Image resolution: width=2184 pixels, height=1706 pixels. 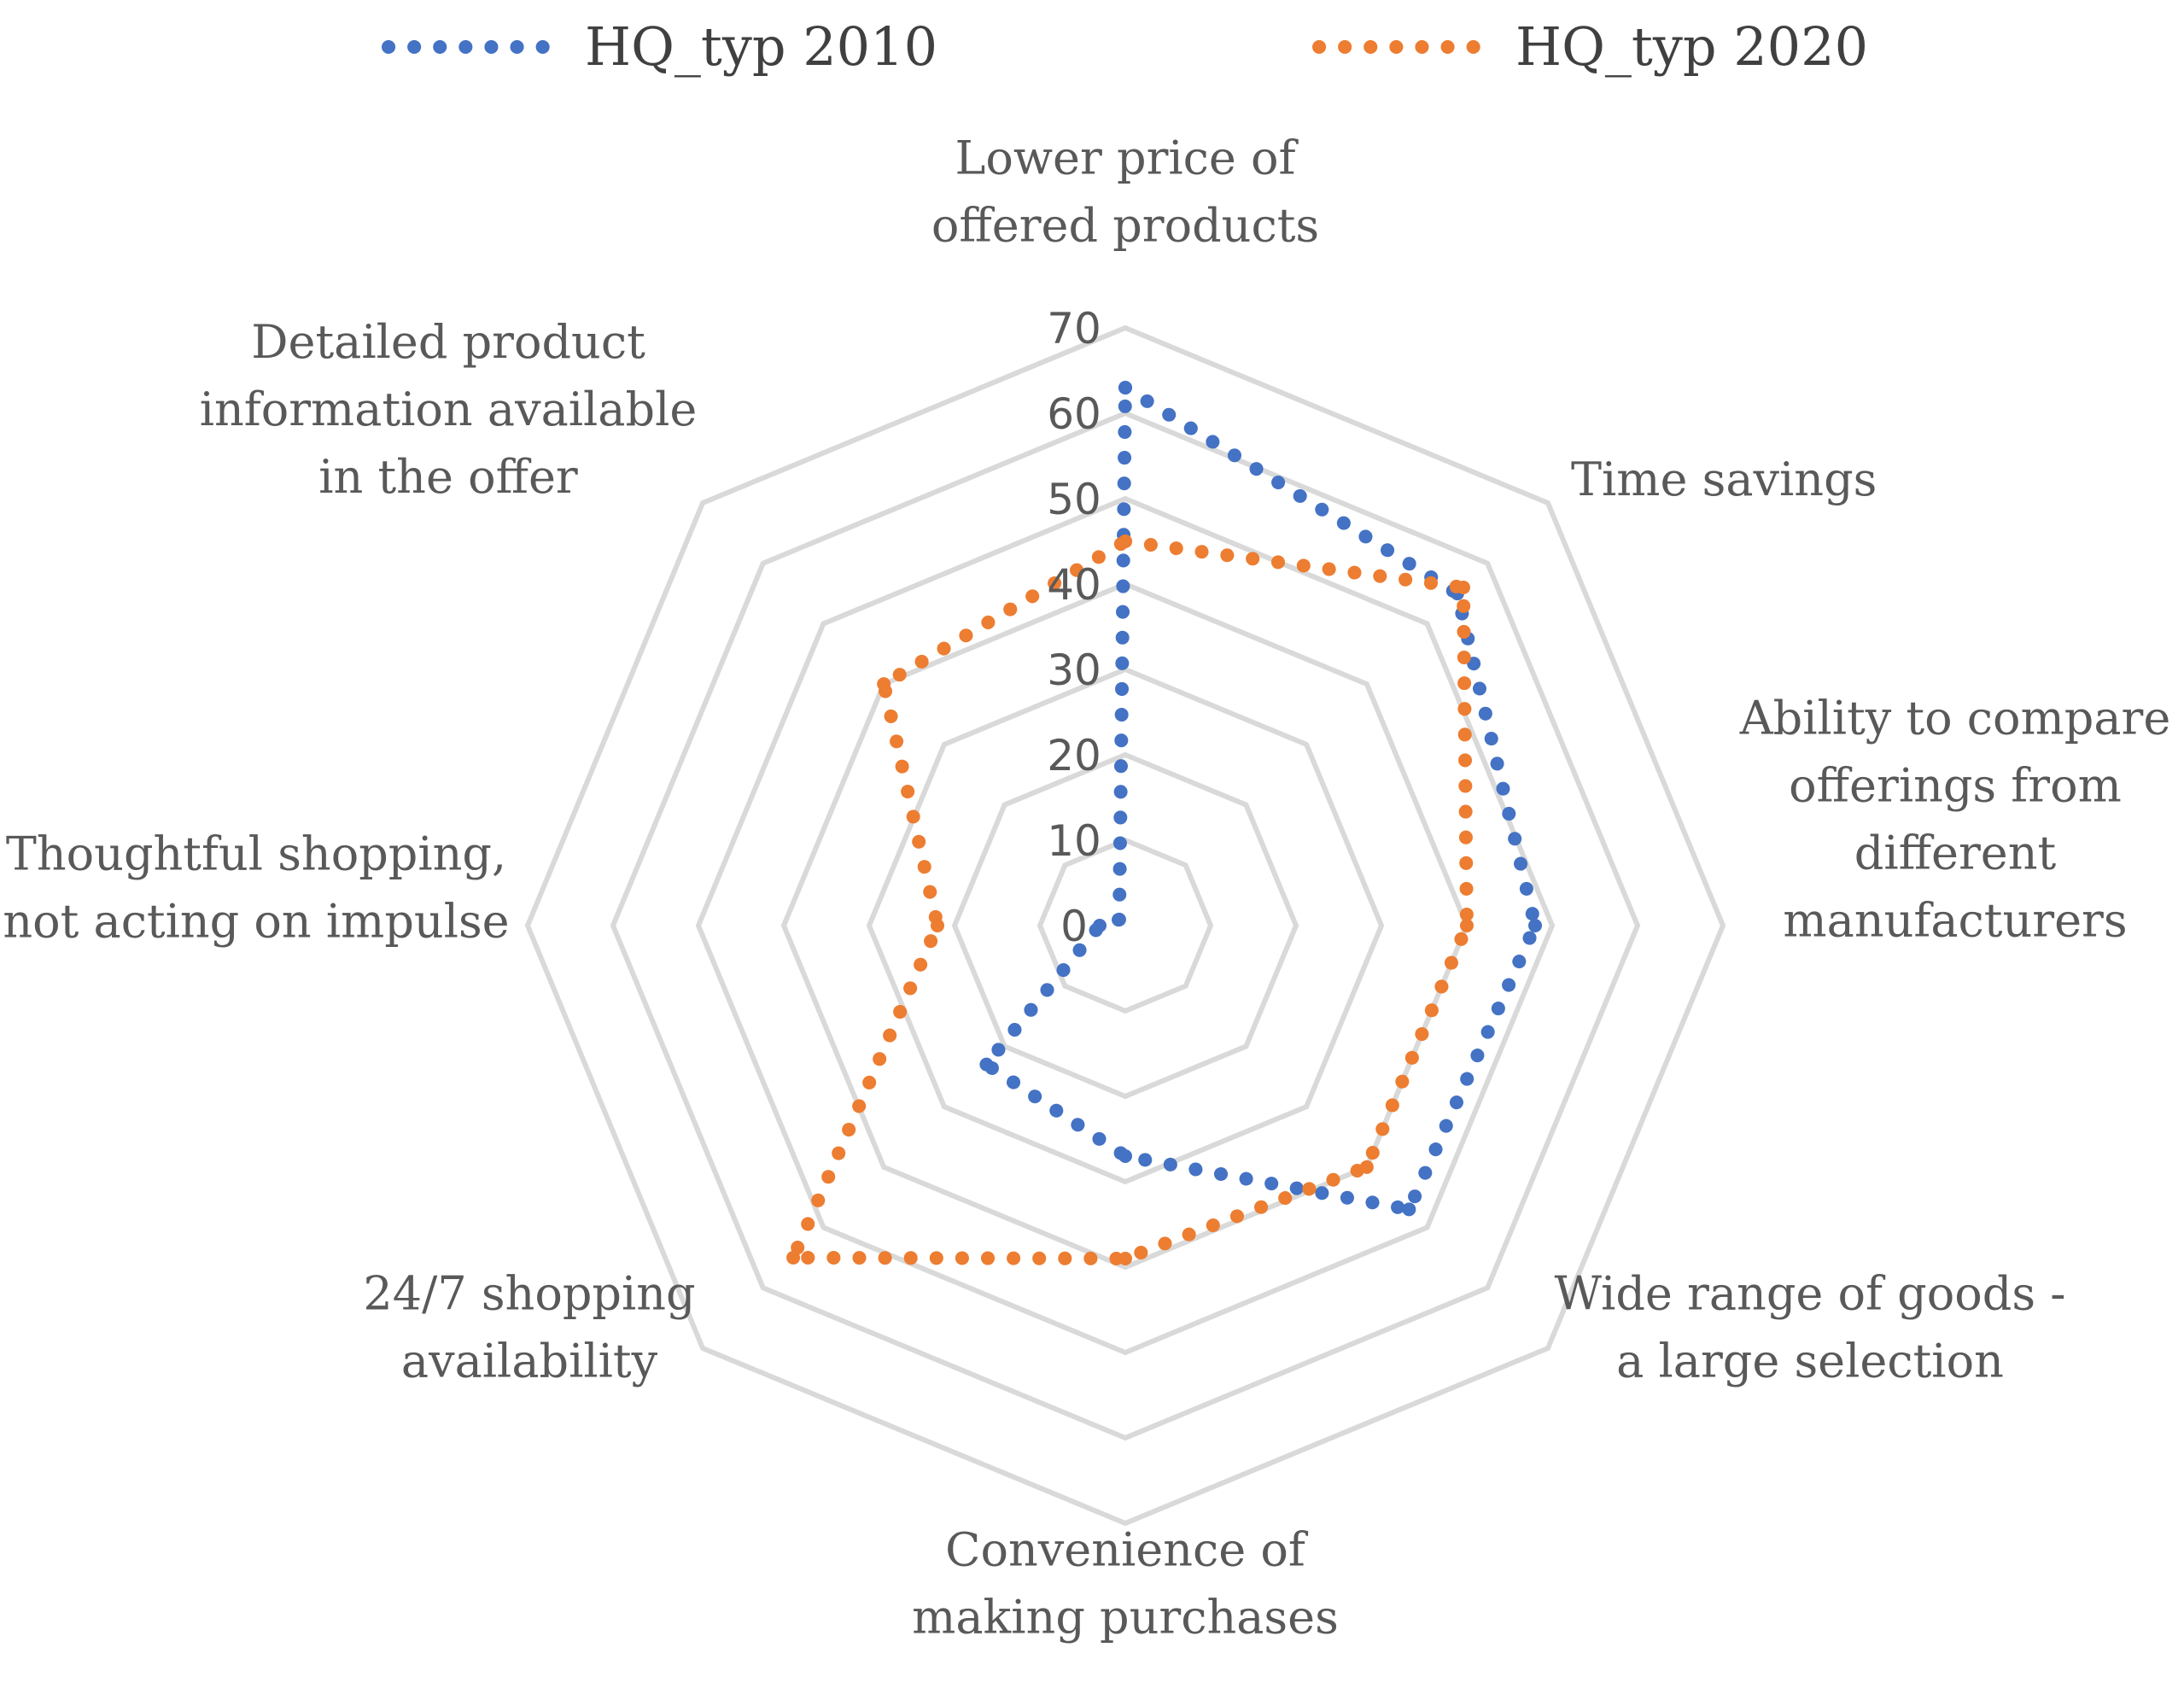 What do you see at coordinates (1955, 718) in the screenshot?
I see `category-label-line: Ability to compare` at bounding box center [1955, 718].